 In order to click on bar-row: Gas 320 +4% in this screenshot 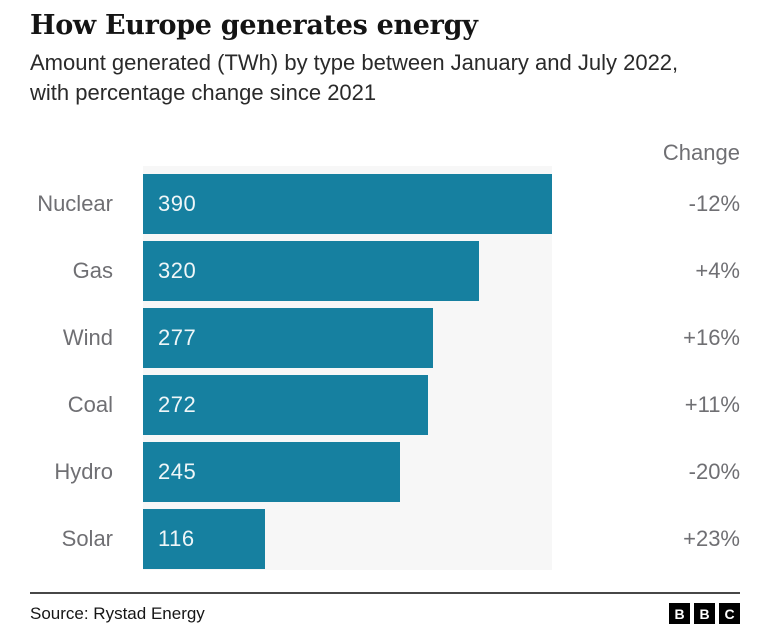, I will do `click(385, 271)`.